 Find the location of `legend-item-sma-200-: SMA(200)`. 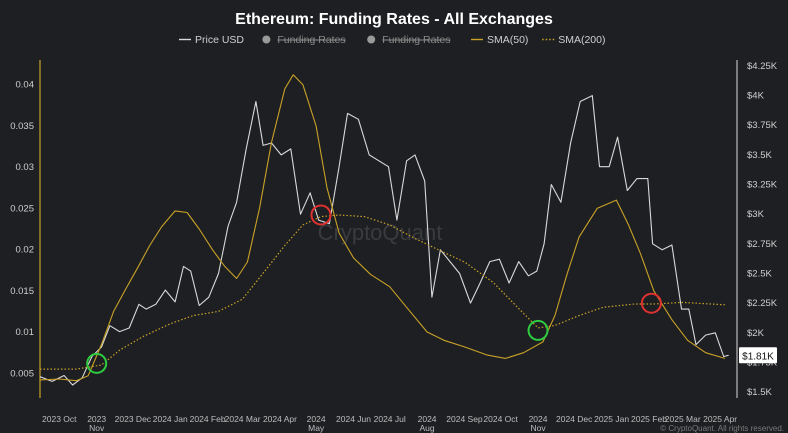

legend-item-sma-200-: SMA(200) is located at coordinates (573, 40).